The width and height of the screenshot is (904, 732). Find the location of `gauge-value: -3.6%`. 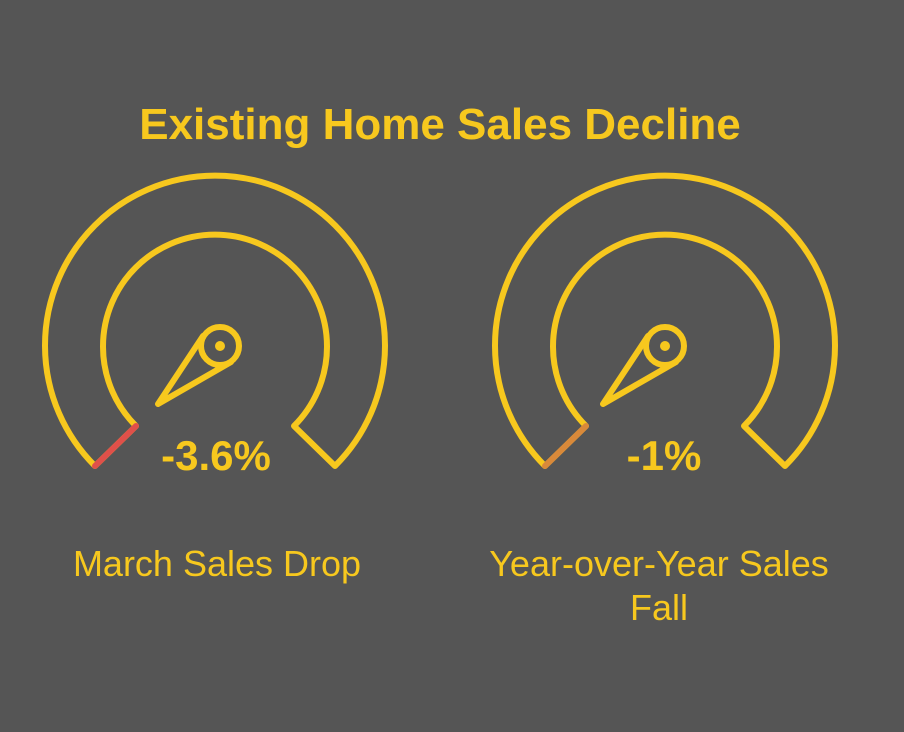

gauge-value: -3.6% is located at coordinates (216, 455).